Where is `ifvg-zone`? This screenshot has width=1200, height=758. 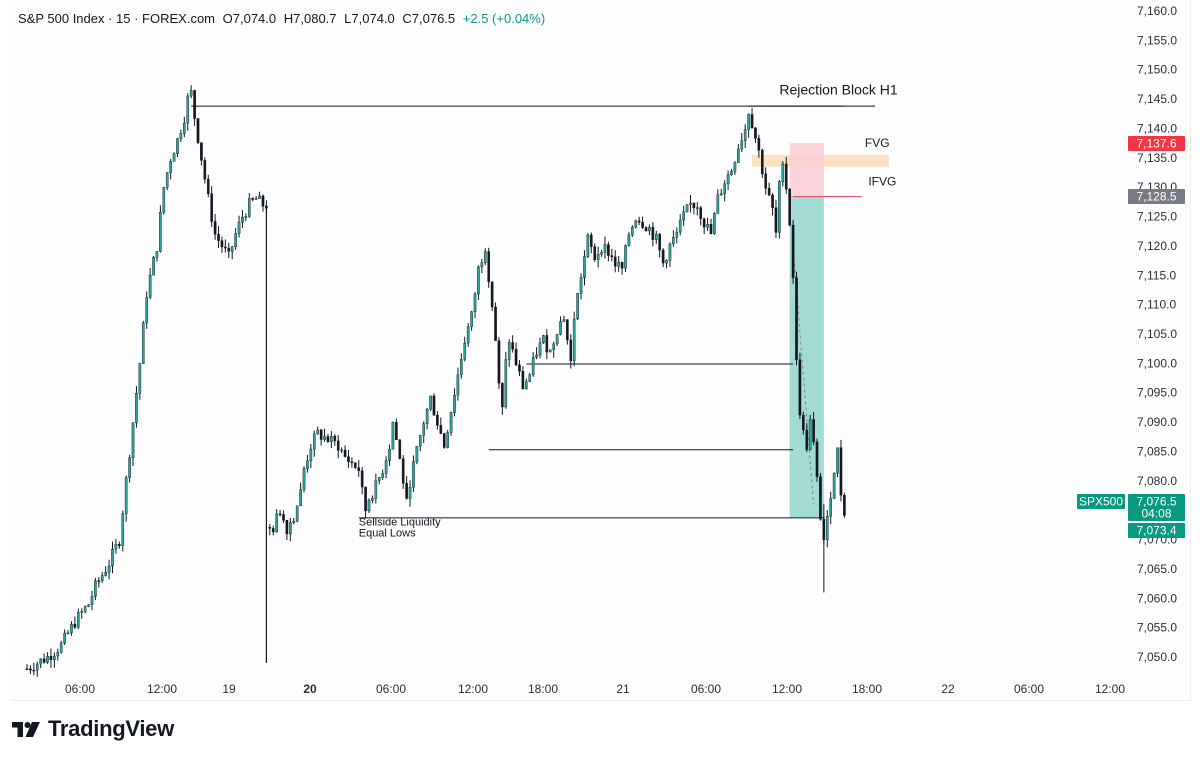 ifvg-zone is located at coordinates (806, 169).